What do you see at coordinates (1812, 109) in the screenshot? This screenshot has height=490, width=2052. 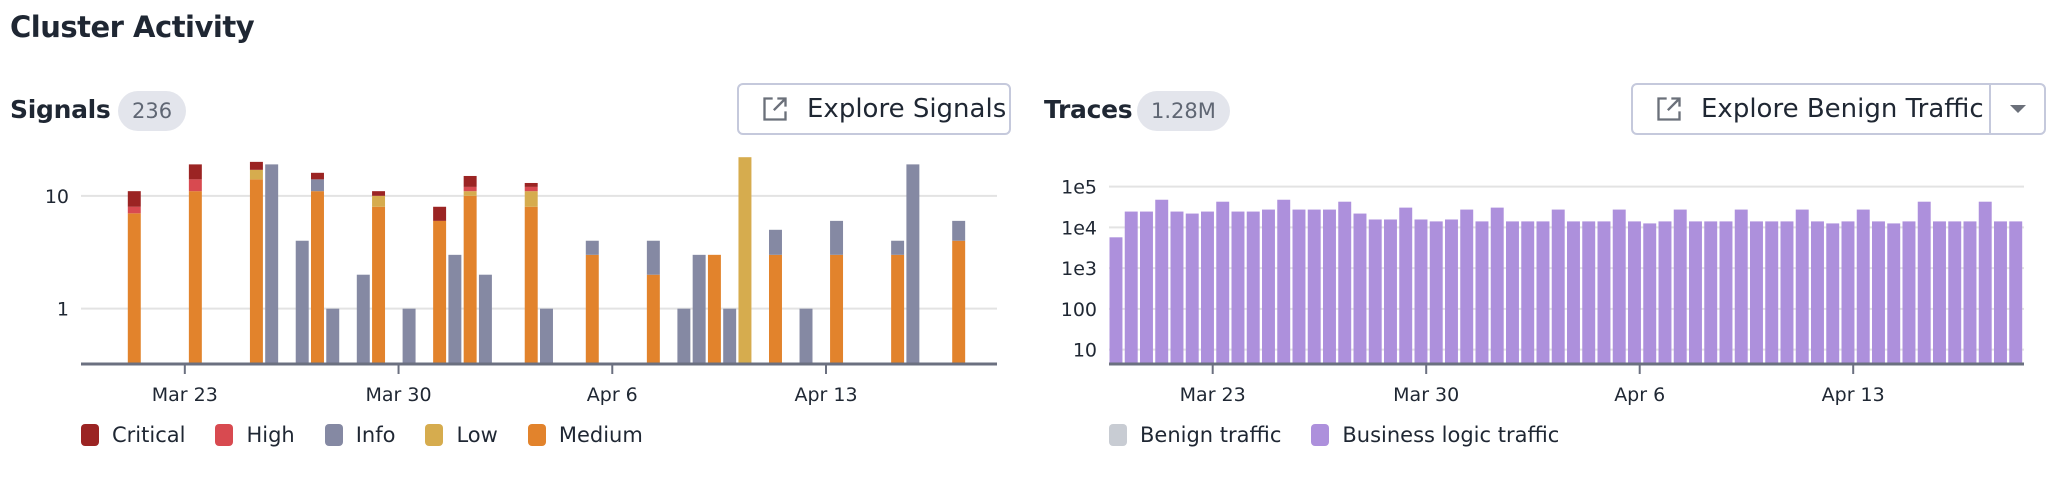 I see `explore-benign-traffic-button: Explore Benign Traffic` at bounding box center [1812, 109].